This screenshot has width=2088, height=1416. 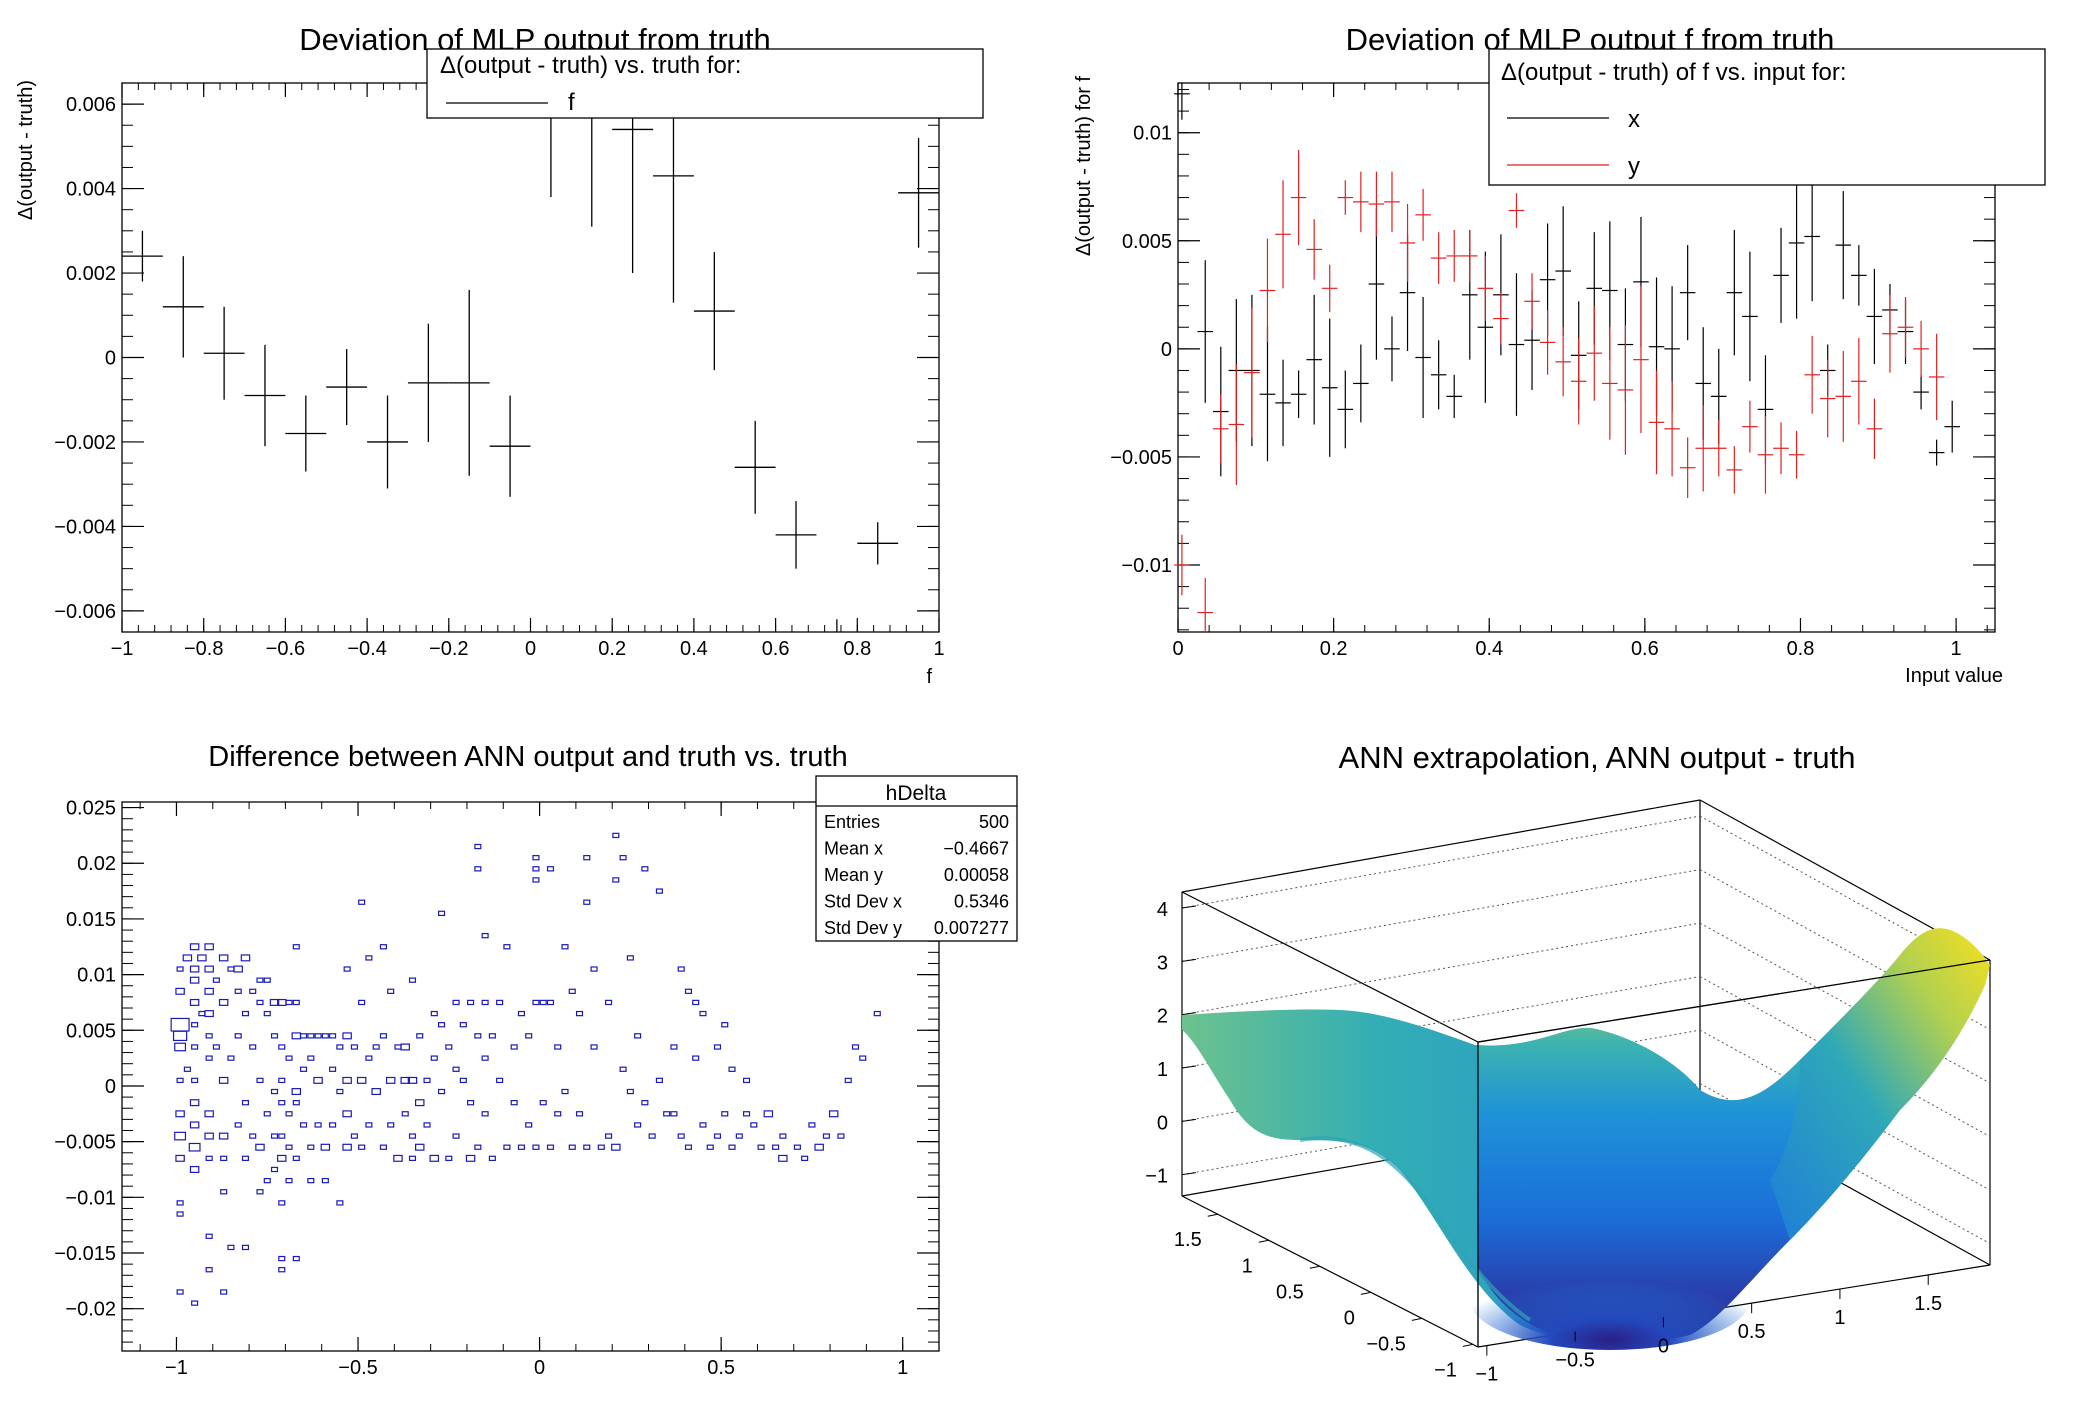 What do you see at coordinates (96, 864) in the screenshot?
I see `p3-ytick-label-8: 0.02` at bounding box center [96, 864].